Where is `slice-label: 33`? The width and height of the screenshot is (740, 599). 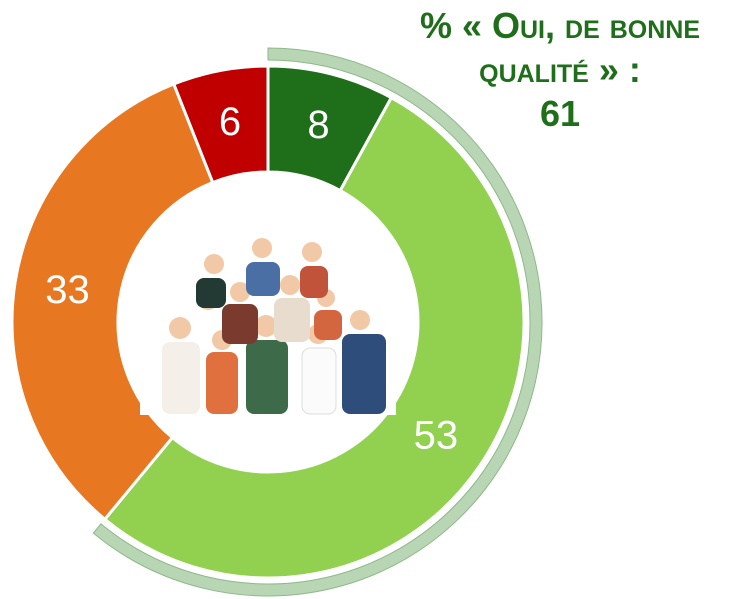 slice-label: 33 is located at coordinates (67, 290).